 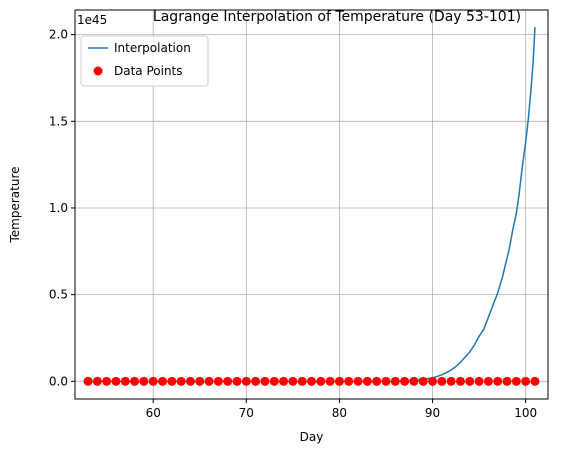 What do you see at coordinates (339, 413) in the screenshot?
I see `x-tick-label: 80` at bounding box center [339, 413].